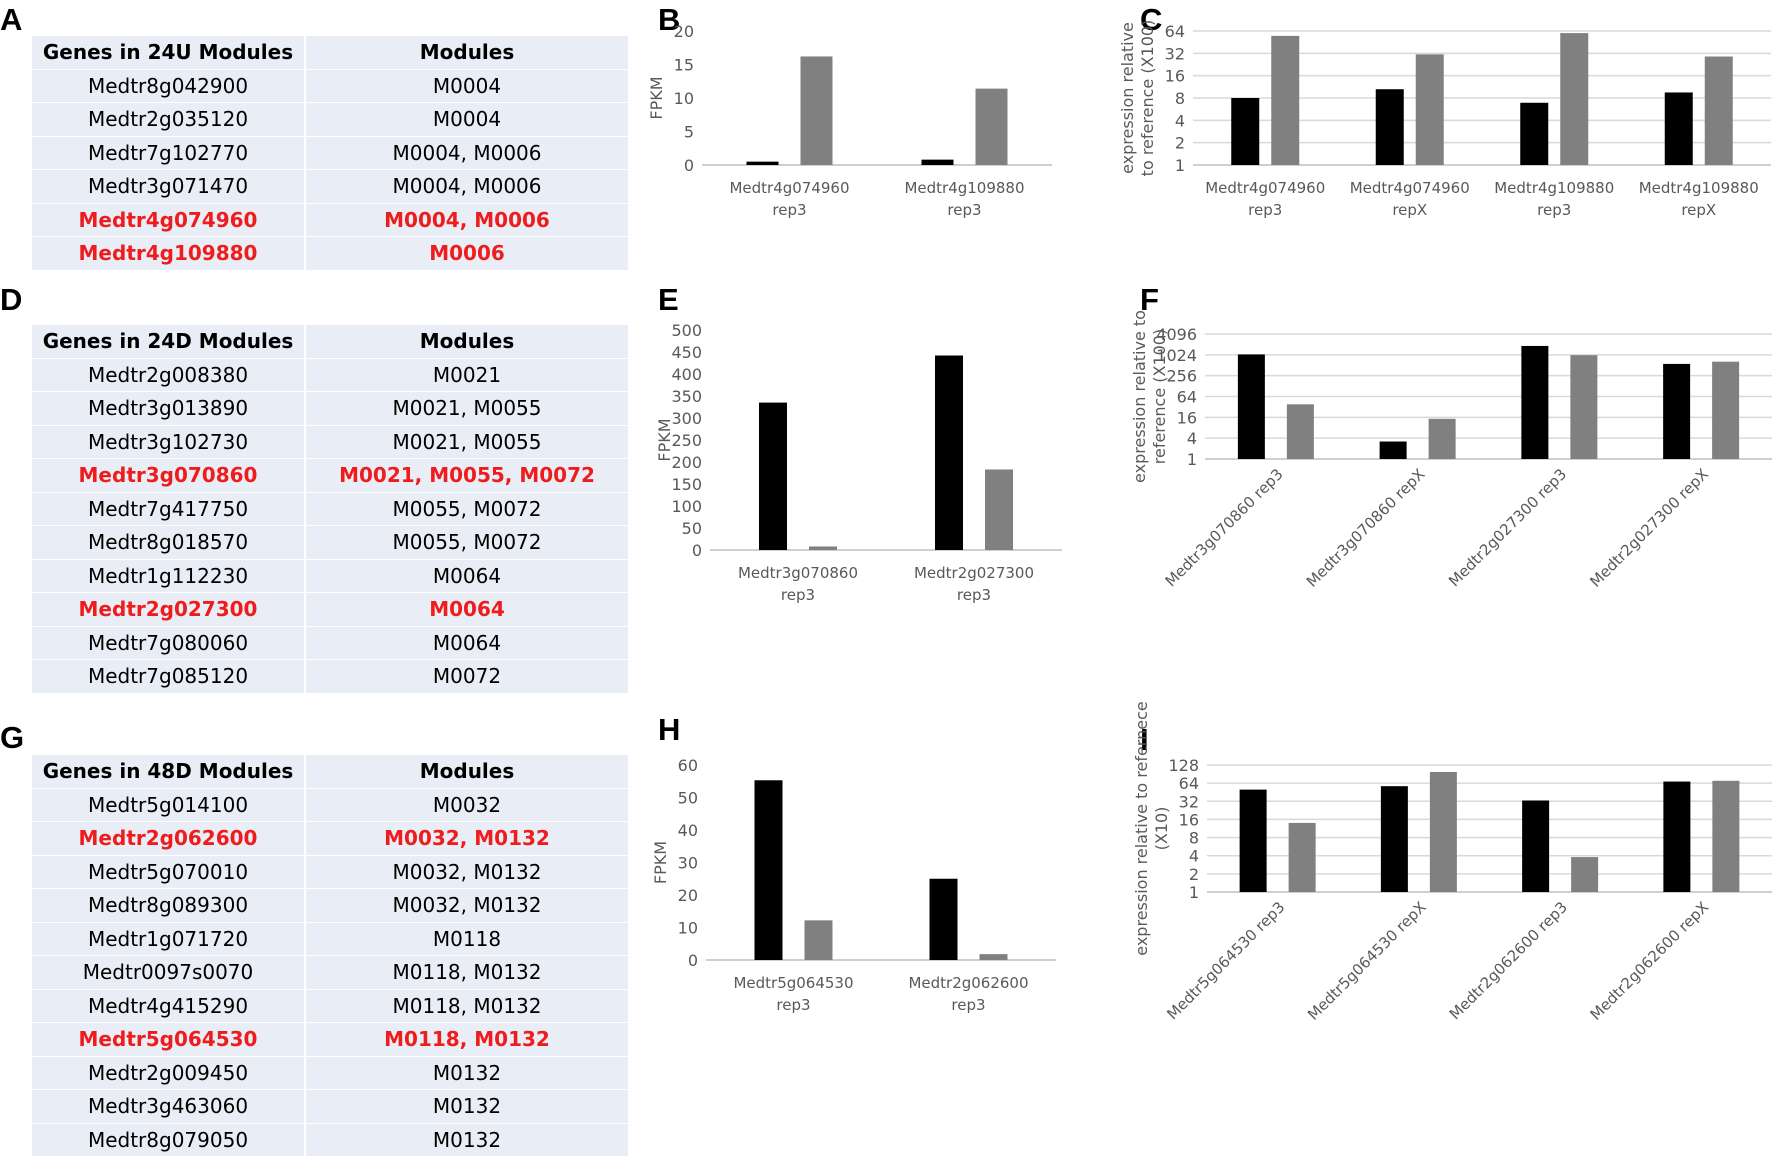 The width and height of the screenshot is (1772, 1157). What do you see at coordinates (169, 1007) in the screenshot?
I see `gene-cell: Medtr4g415290` at bounding box center [169, 1007].